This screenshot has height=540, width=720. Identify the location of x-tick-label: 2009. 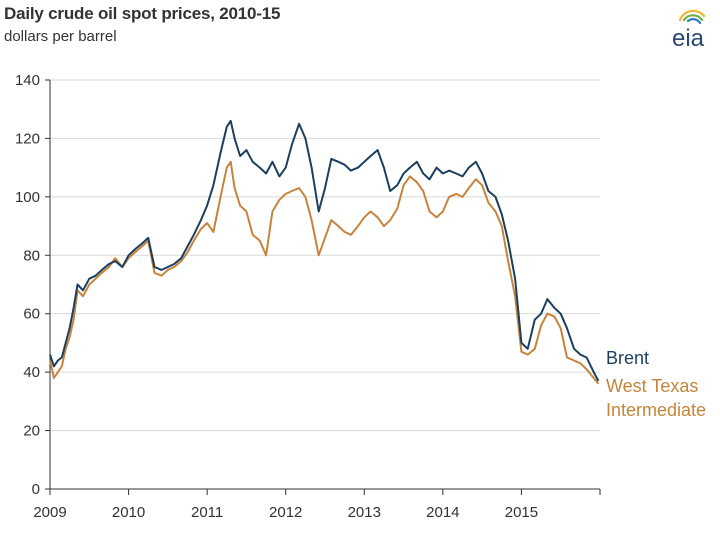
(49, 512).